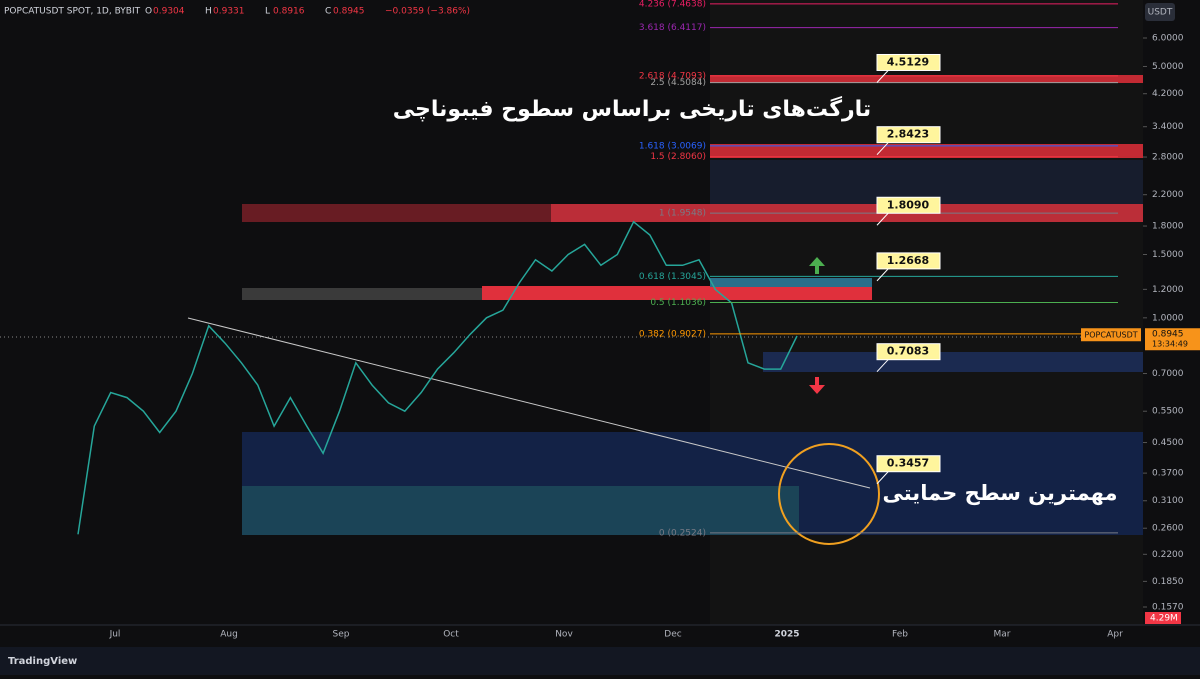  I want to click on tick-label: 6.0000, so click(1168, 39).